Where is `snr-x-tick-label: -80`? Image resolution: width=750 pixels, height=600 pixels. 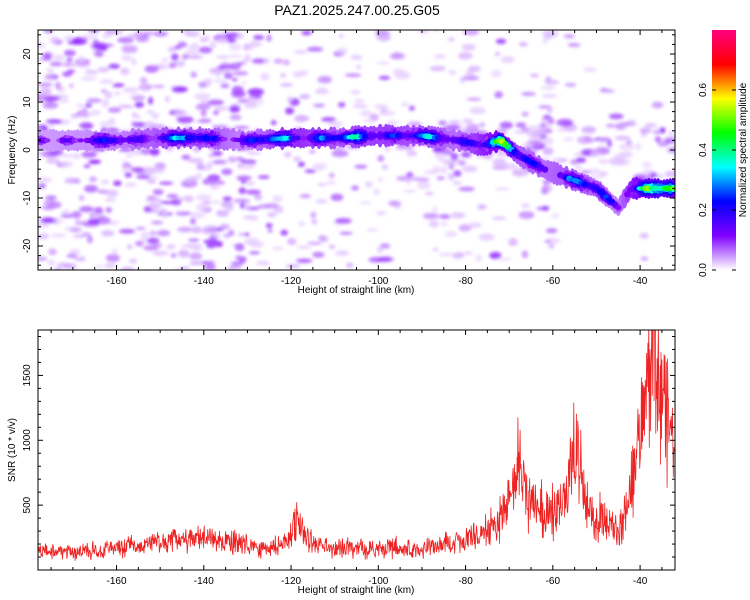
snr-x-tick-label: -80 is located at coordinates (465, 581).